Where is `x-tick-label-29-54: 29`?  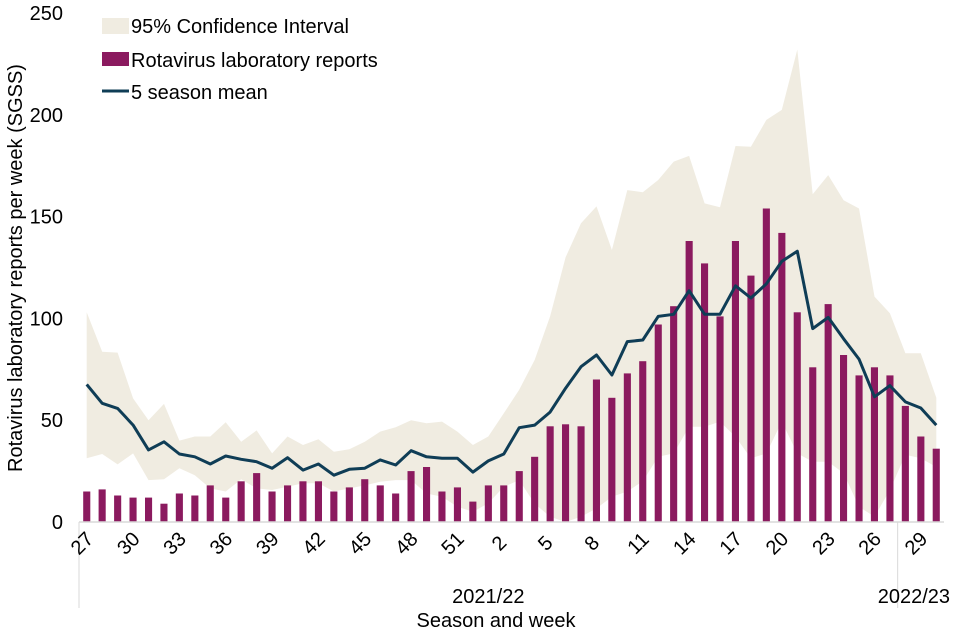
x-tick-label-29-54: 29 is located at coordinates (916, 543).